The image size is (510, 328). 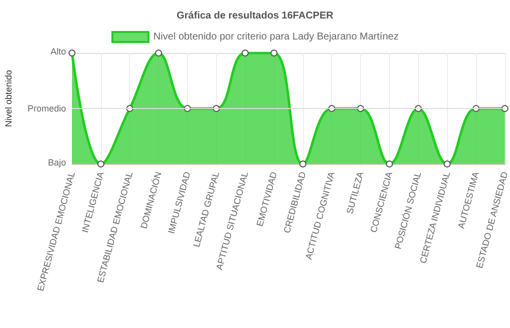 What do you see at coordinates (276, 37) in the screenshot?
I see `legend-label: Nivel obtenido por criterio para Lady Bejarano Martínez` at bounding box center [276, 37].